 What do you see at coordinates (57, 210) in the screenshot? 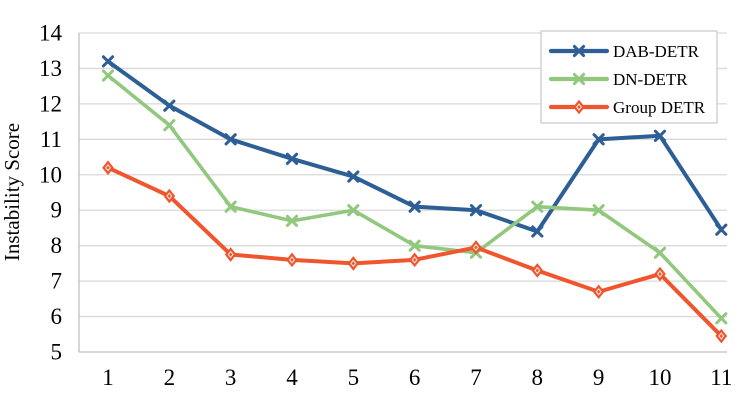
I see `y-tick-label: 9` at bounding box center [57, 210].